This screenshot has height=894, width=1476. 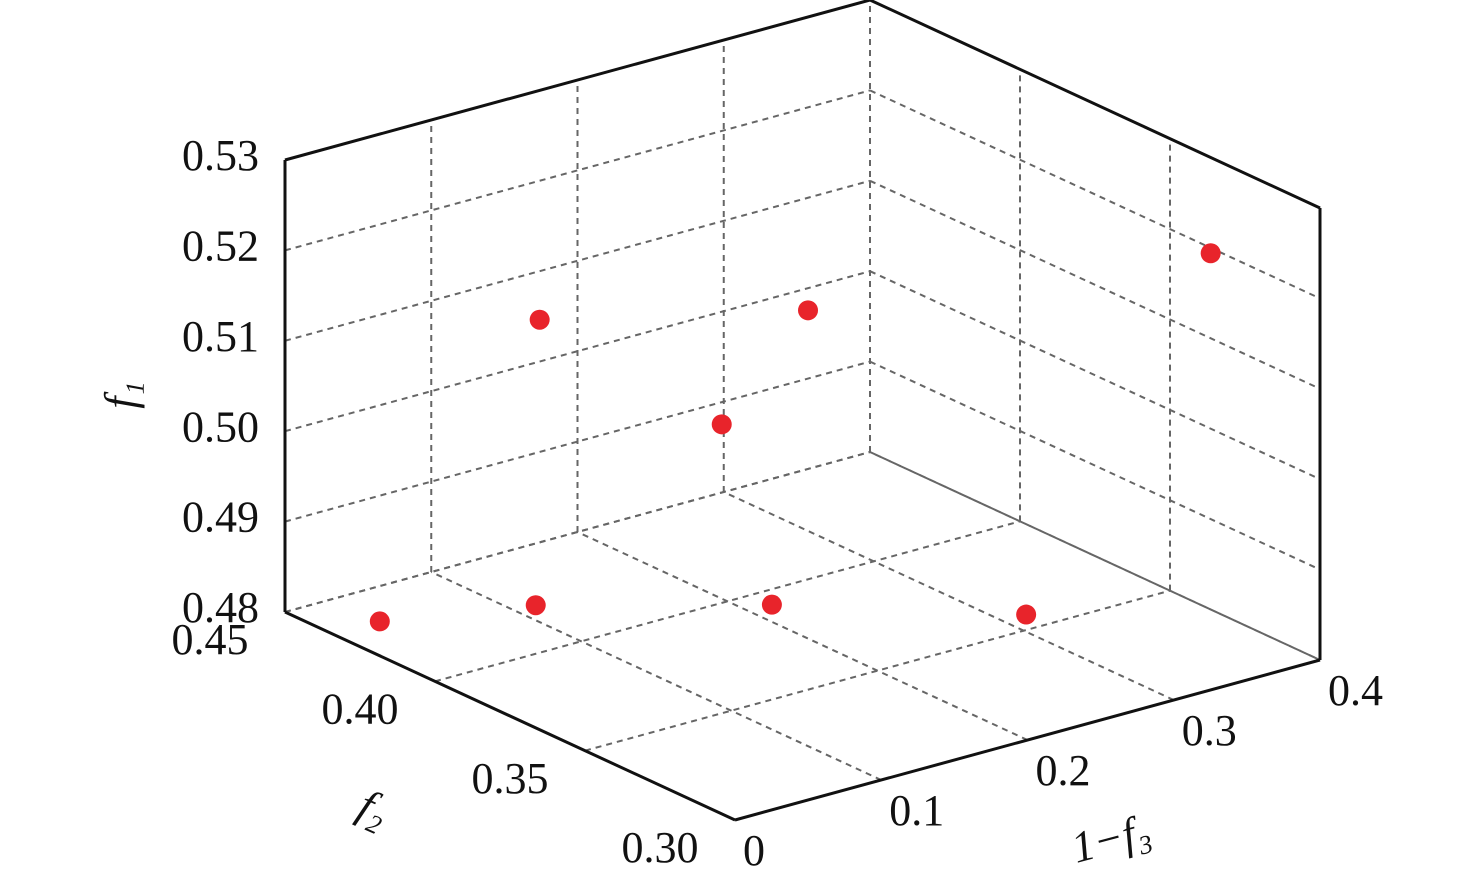 I want to click on y-axis-title: 1−f₃, so click(x=1110, y=839).